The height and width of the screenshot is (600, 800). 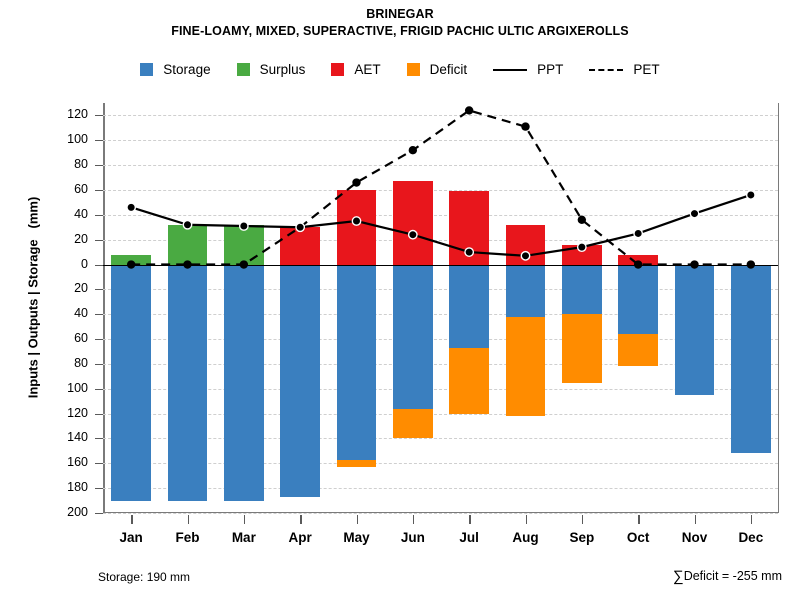 What do you see at coordinates (356, 227) in the screenshot?
I see `bar-aet-may` at bounding box center [356, 227].